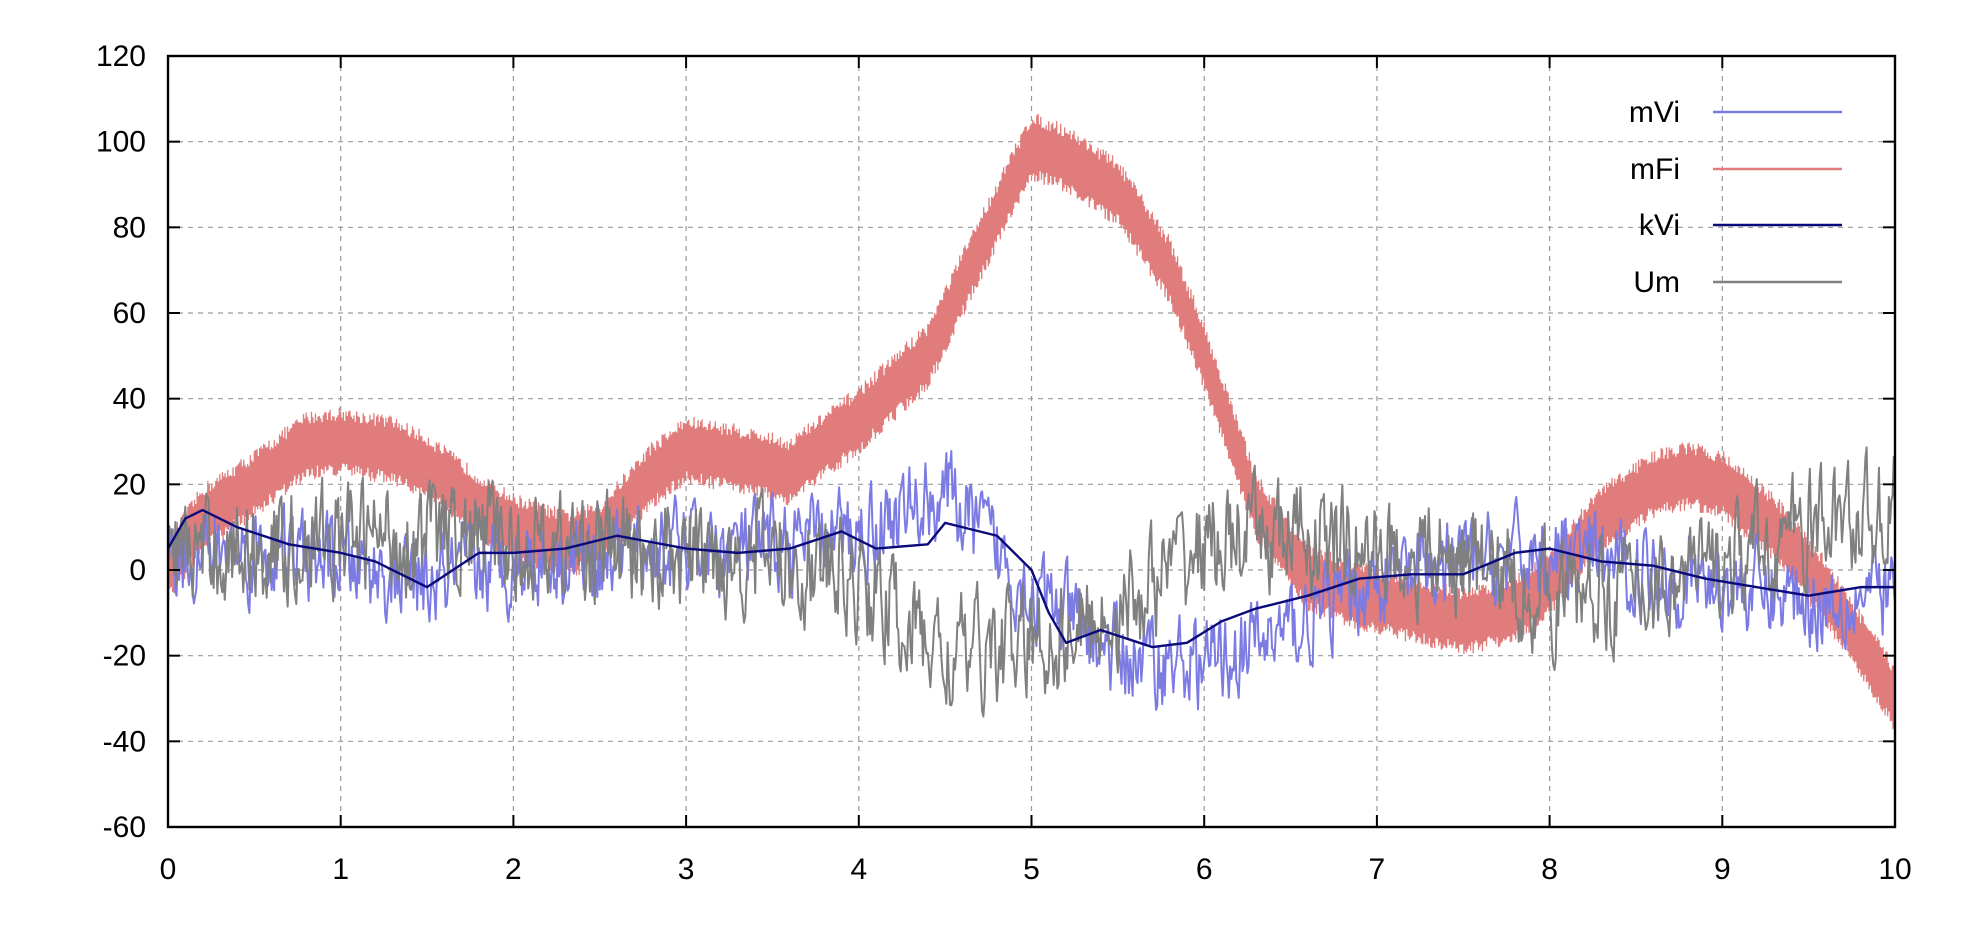 The width and height of the screenshot is (1969, 938). Describe the element at coordinates (686, 869) in the screenshot. I see `x-tick-label: 3` at that location.